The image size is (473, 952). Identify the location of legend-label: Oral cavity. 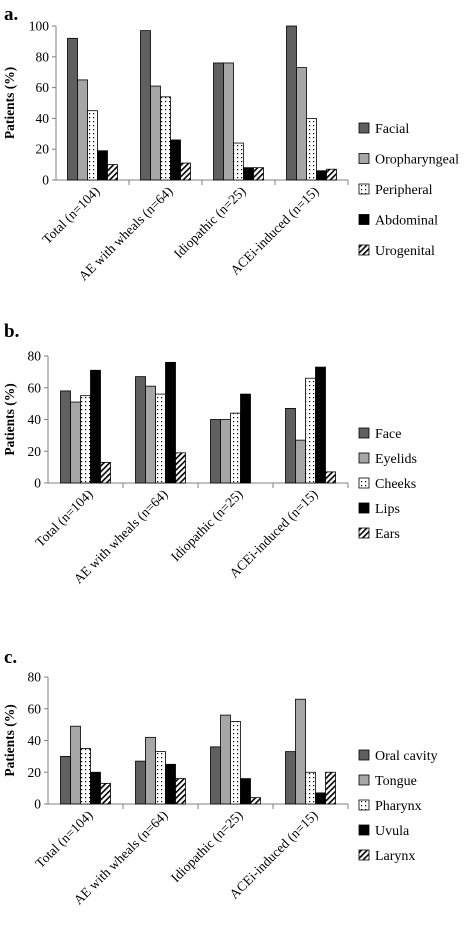
(406, 756).